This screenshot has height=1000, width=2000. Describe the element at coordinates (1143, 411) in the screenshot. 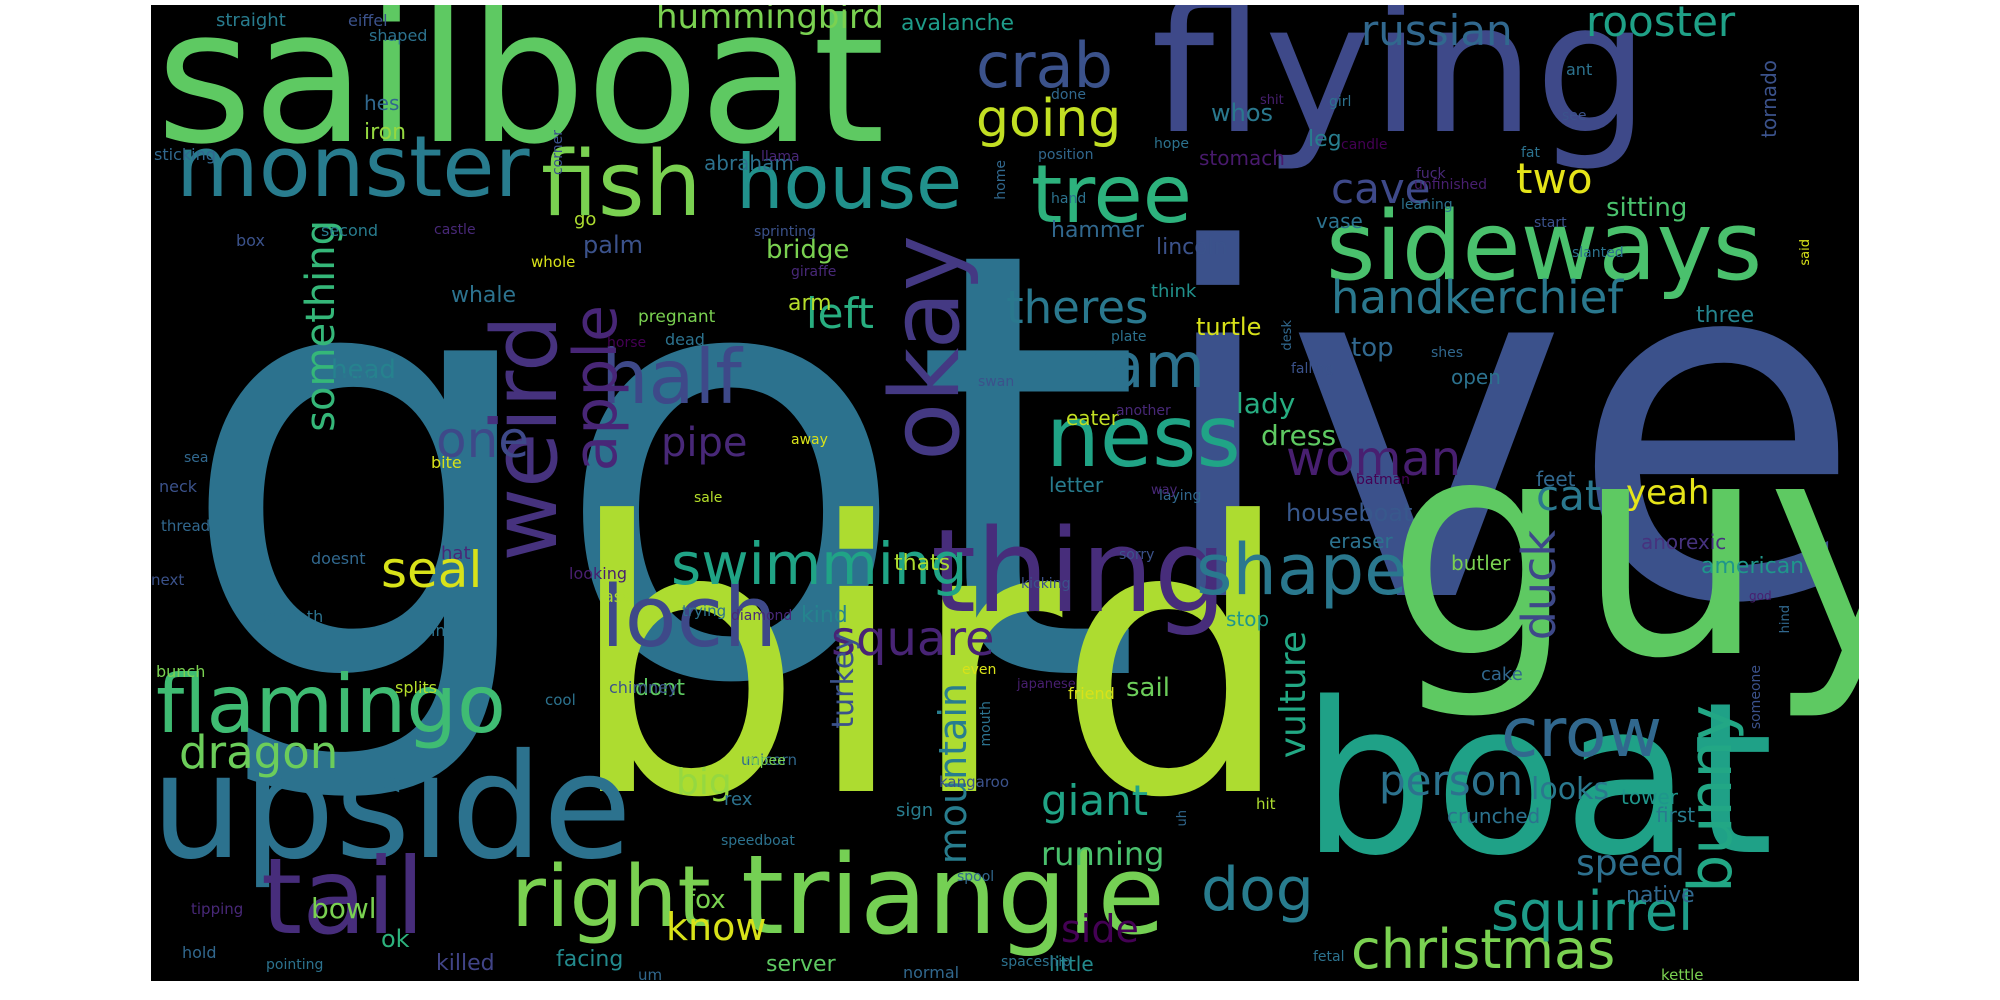

I see `word-another: another` at that location.